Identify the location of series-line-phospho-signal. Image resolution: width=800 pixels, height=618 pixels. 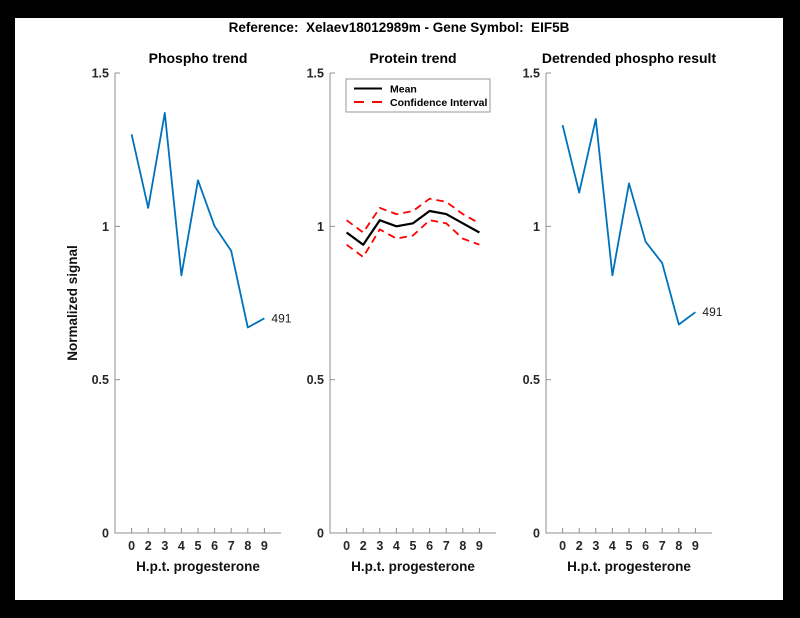
(197, 220).